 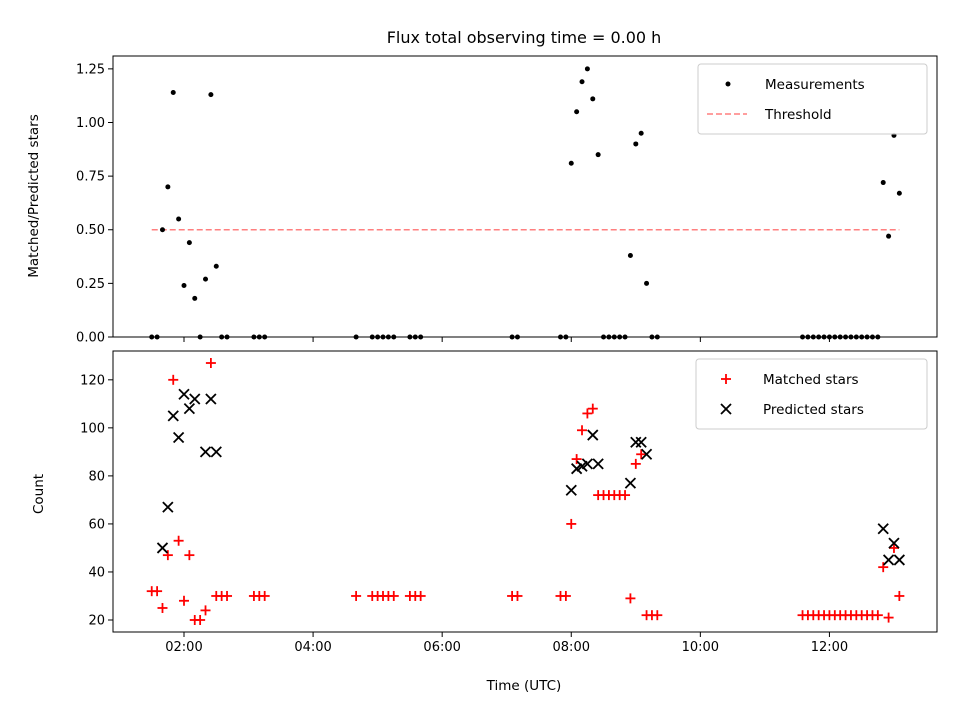 I want to click on x-axis-label: Time (UTC), so click(x=524, y=686).